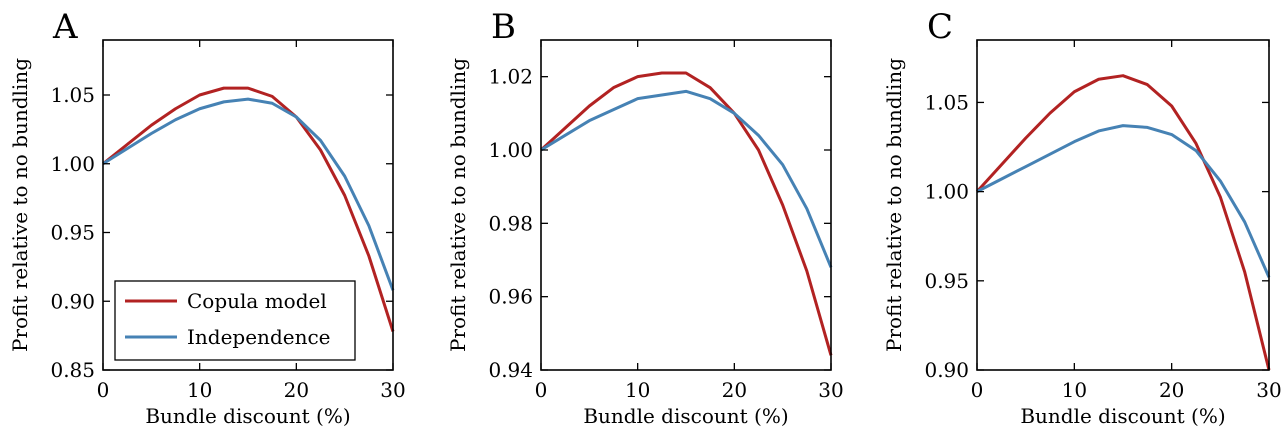 This screenshot has width=1285, height=431. What do you see at coordinates (940, 27) in the screenshot?
I see `panel-label: C` at bounding box center [940, 27].